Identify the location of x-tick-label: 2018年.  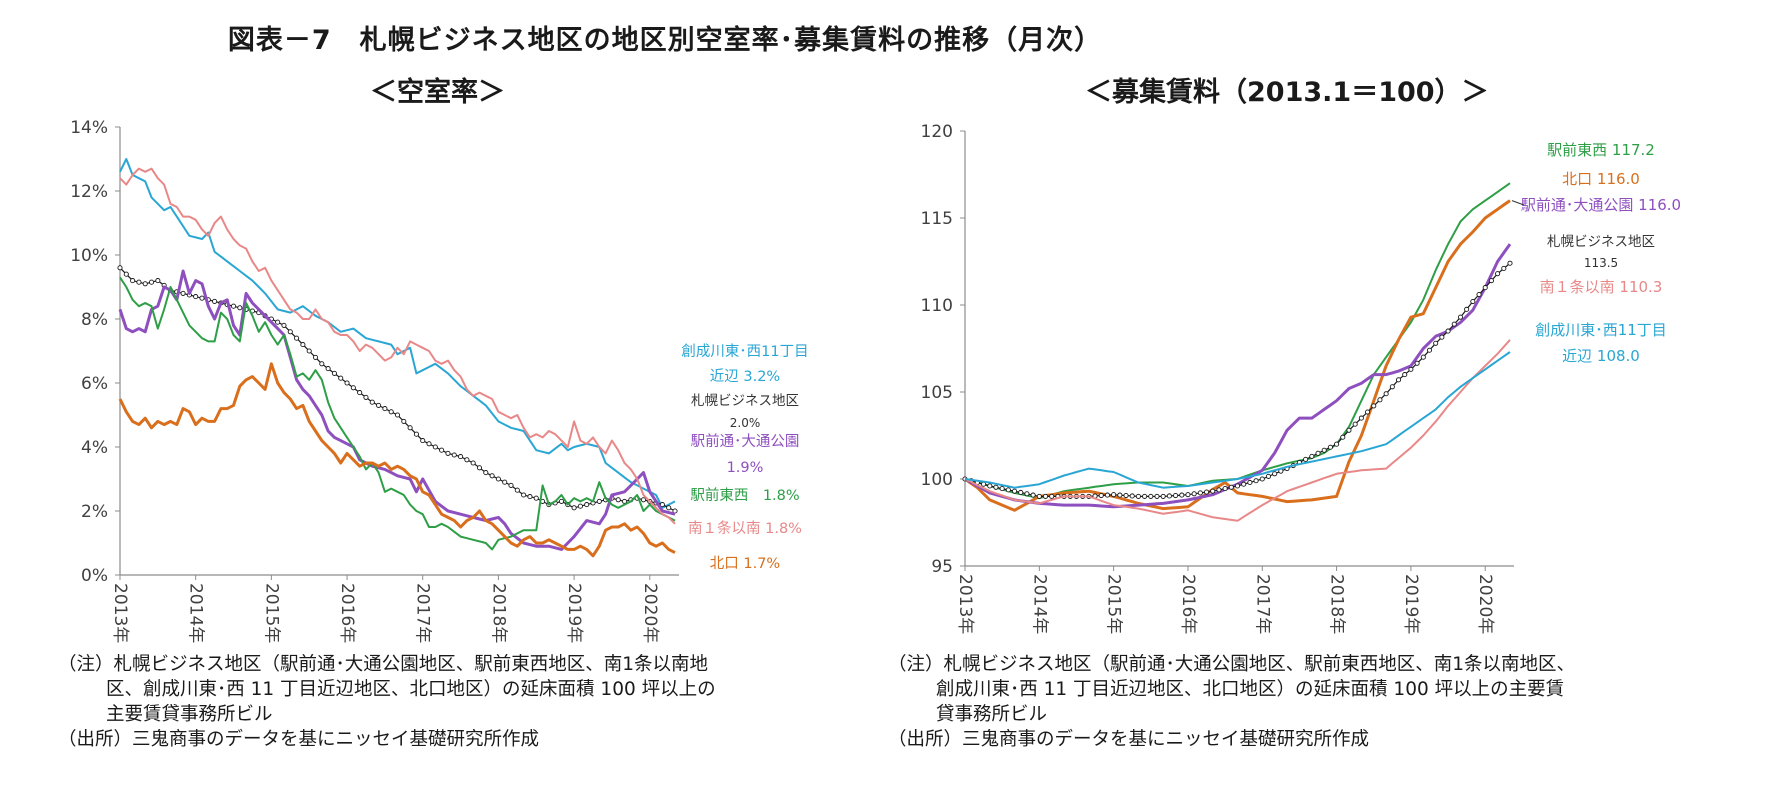
(1337, 604).